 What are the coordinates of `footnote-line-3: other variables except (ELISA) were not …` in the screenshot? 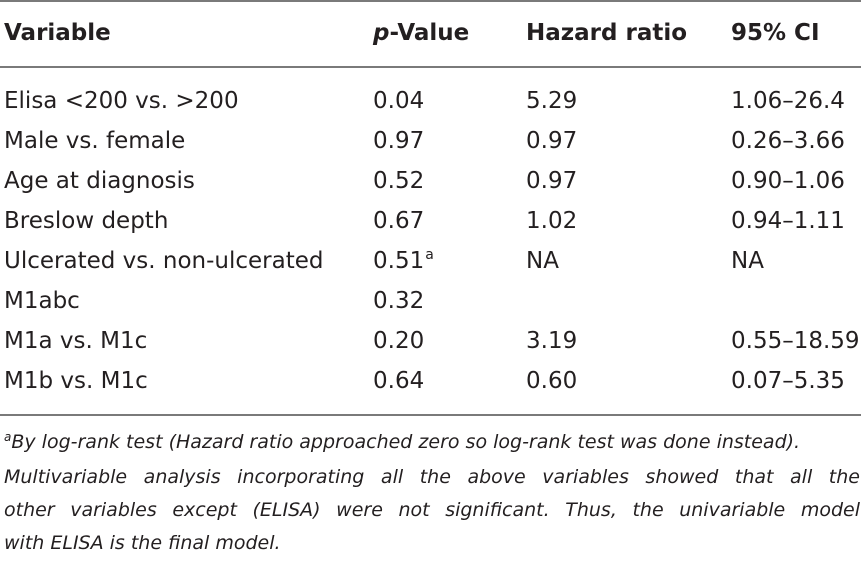 It's located at (432, 510).